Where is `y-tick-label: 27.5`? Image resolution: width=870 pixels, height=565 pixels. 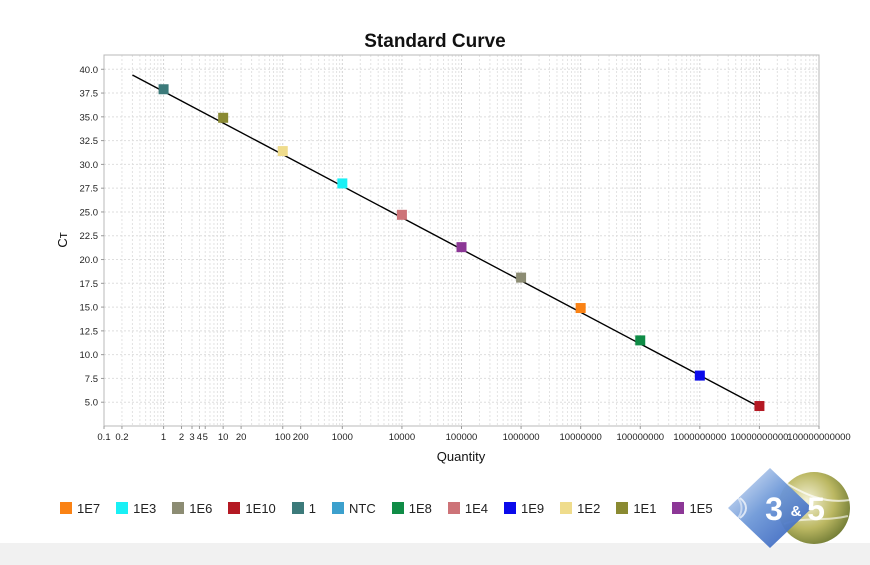 y-tick-label: 27.5 is located at coordinates (89, 189).